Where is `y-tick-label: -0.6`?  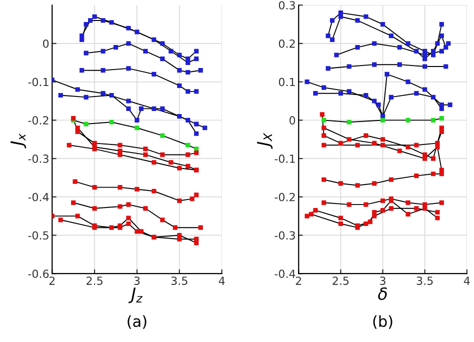 y-tick-label: -0.6 is located at coordinates (38, 274).